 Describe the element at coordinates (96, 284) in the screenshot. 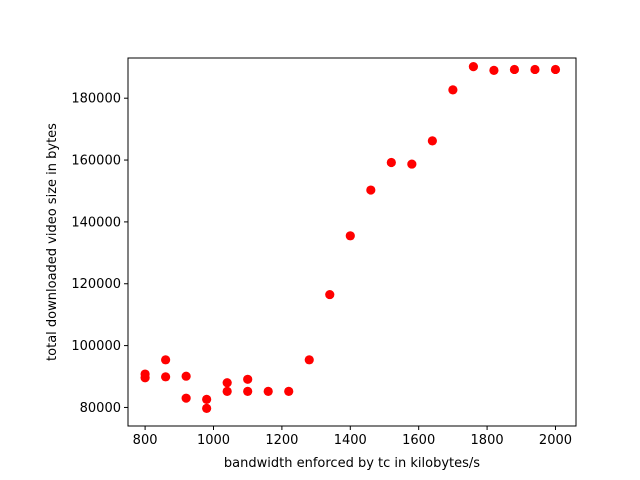

I see `y-tick-label: 120000` at that location.